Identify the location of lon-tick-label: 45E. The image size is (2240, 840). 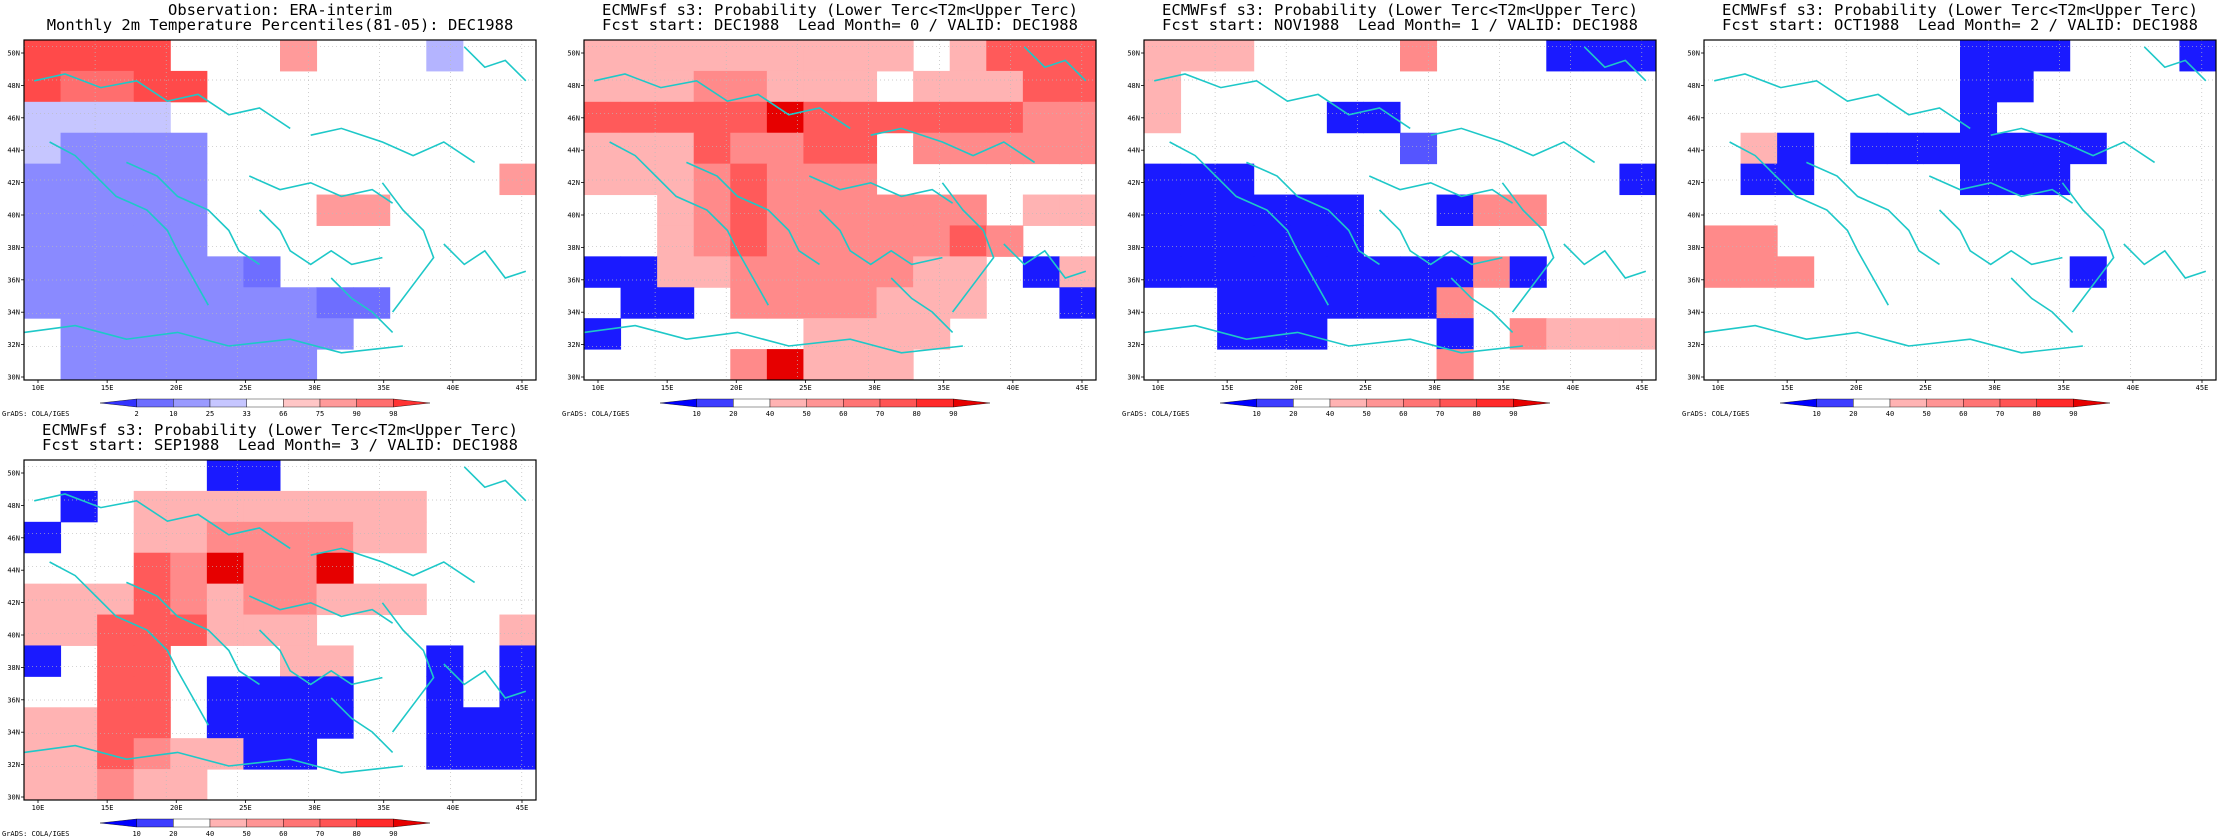
(522, 808).